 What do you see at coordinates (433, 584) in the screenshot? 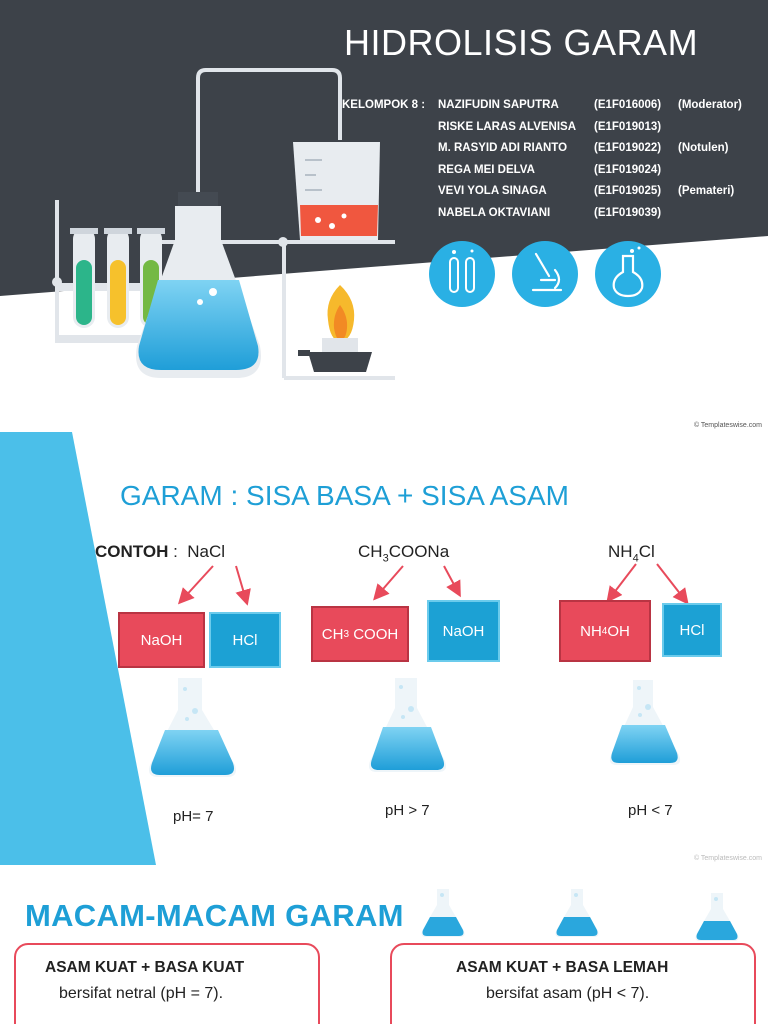
I see `arrows-layer` at bounding box center [433, 584].